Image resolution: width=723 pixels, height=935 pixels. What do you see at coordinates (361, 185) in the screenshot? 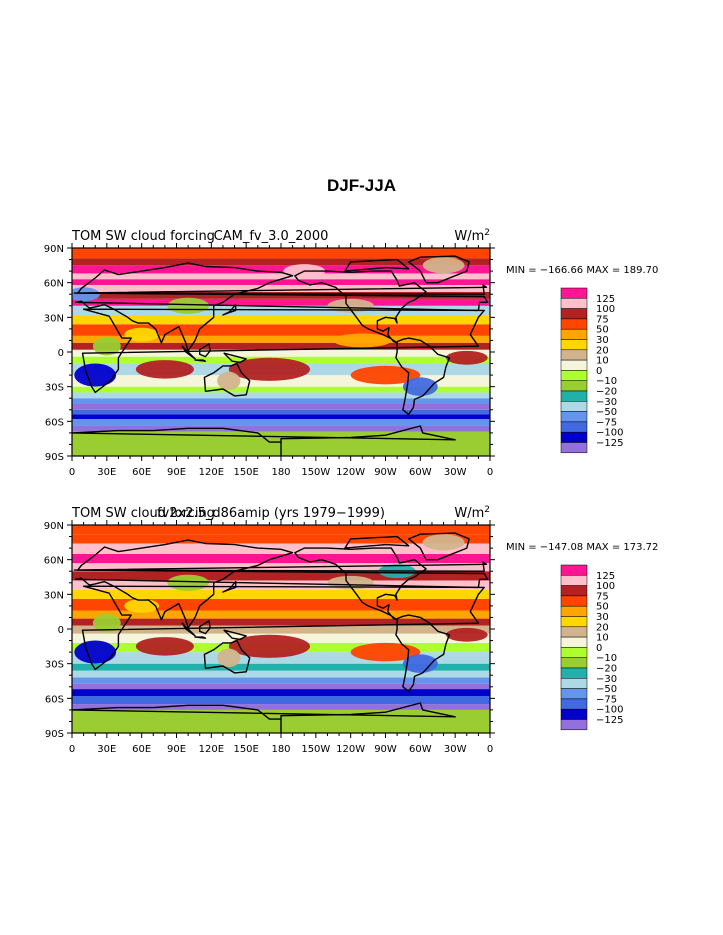
I see `page-title: DJF-JJA` at bounding box center [361, 185].